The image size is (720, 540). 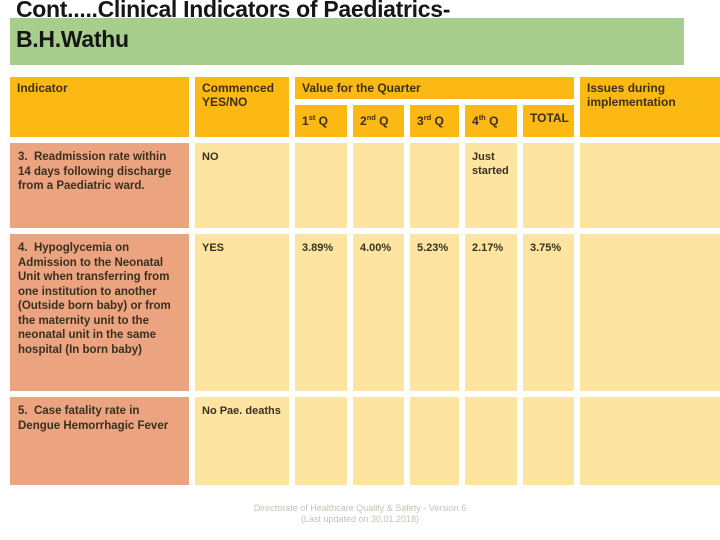 What do you see at coordinates (434, 441) in the screenshot?
I see `row5-q3` at bounding box center [434, 441].